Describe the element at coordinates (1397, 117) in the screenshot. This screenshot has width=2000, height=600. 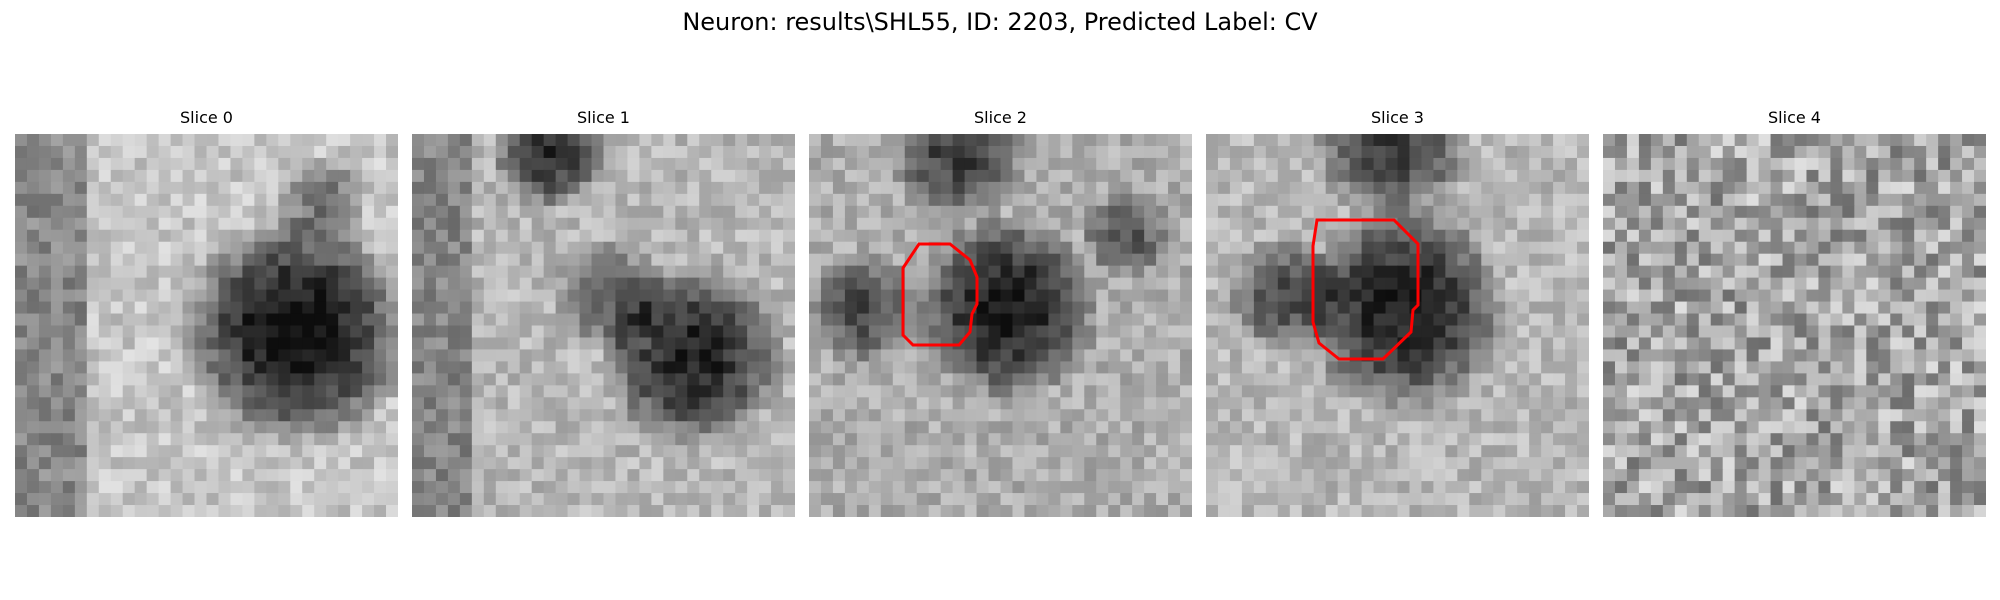
I see `slice-title: Slice 3` at that location.